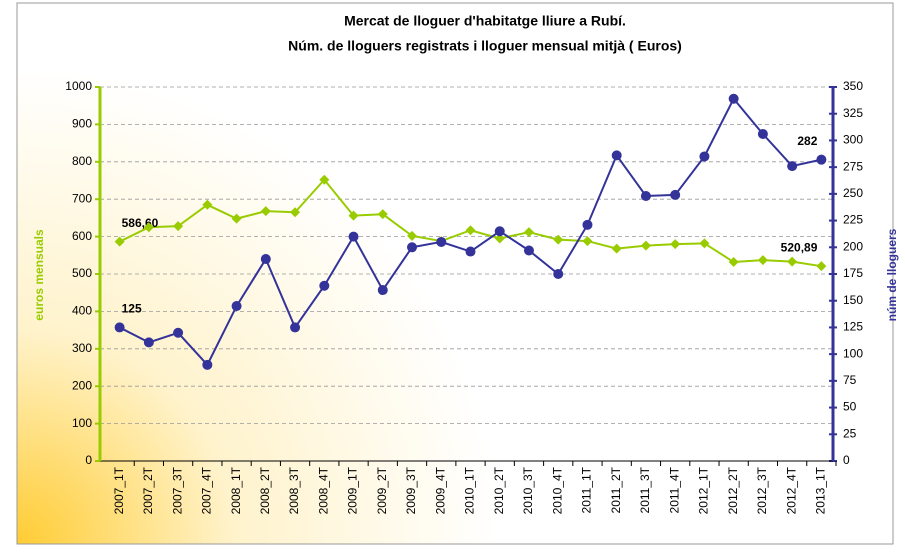 The width and height of the screenshot is (905, 552). Describe the element at coordinates (39, 275) in the screenshot. I see `y-axis-label: euros mensuals` at that location.